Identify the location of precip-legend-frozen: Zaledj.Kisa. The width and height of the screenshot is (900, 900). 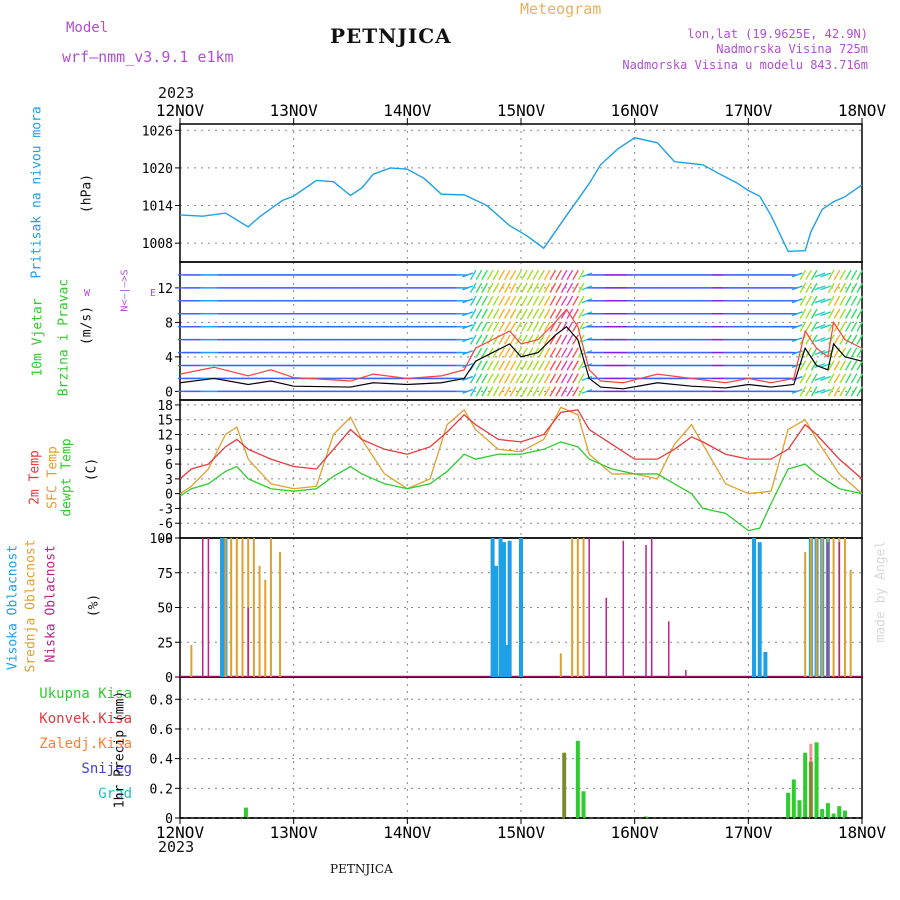
(85, 744).